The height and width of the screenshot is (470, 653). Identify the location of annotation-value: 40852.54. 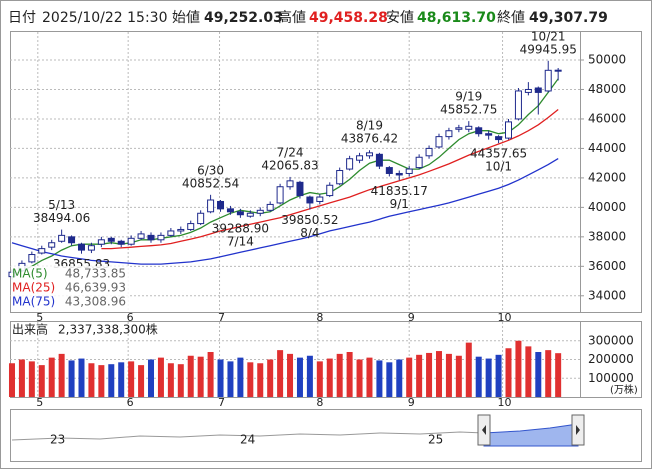
(210, 183).